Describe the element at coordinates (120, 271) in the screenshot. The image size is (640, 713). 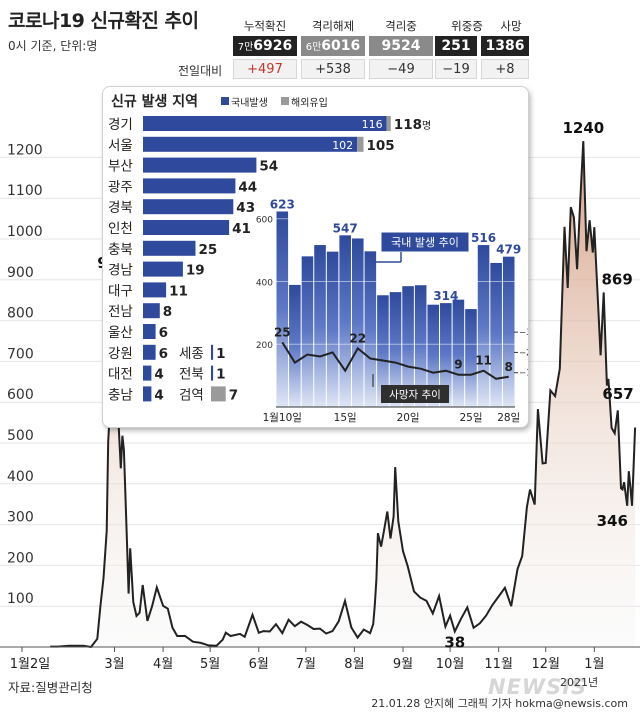
I see `region-label: 경남` at that location.